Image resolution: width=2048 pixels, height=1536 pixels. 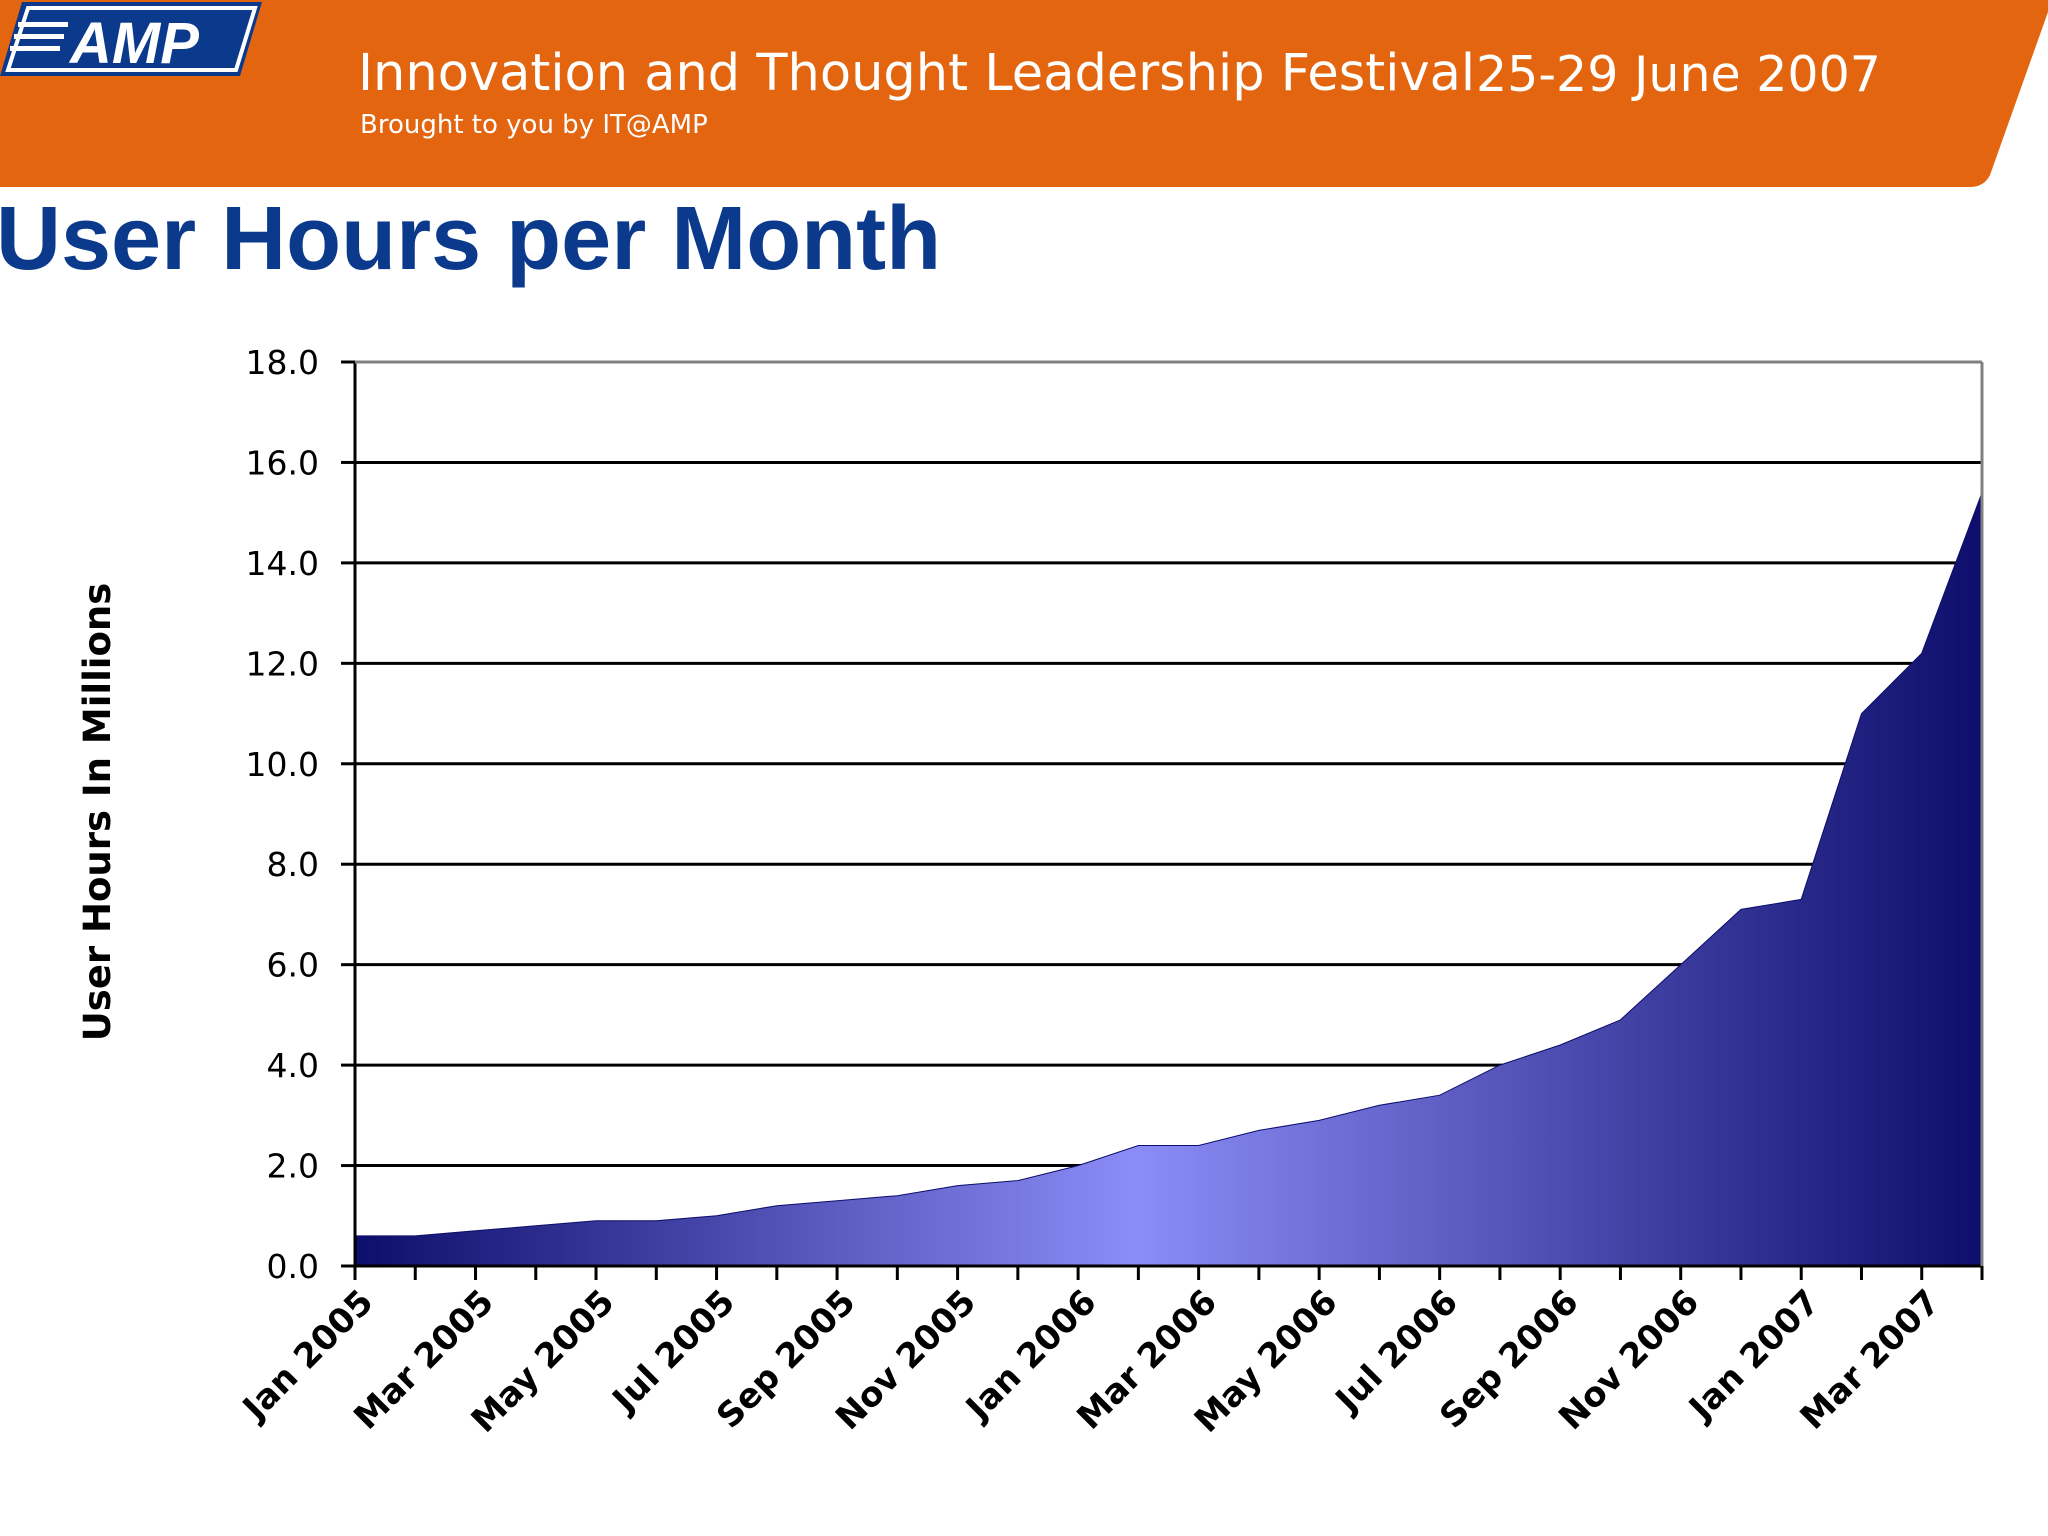 What do you see at coordinates (282, 663) in the screenshot?
I see `y-tick-label: 12.0` at bounding box center [282, 663].